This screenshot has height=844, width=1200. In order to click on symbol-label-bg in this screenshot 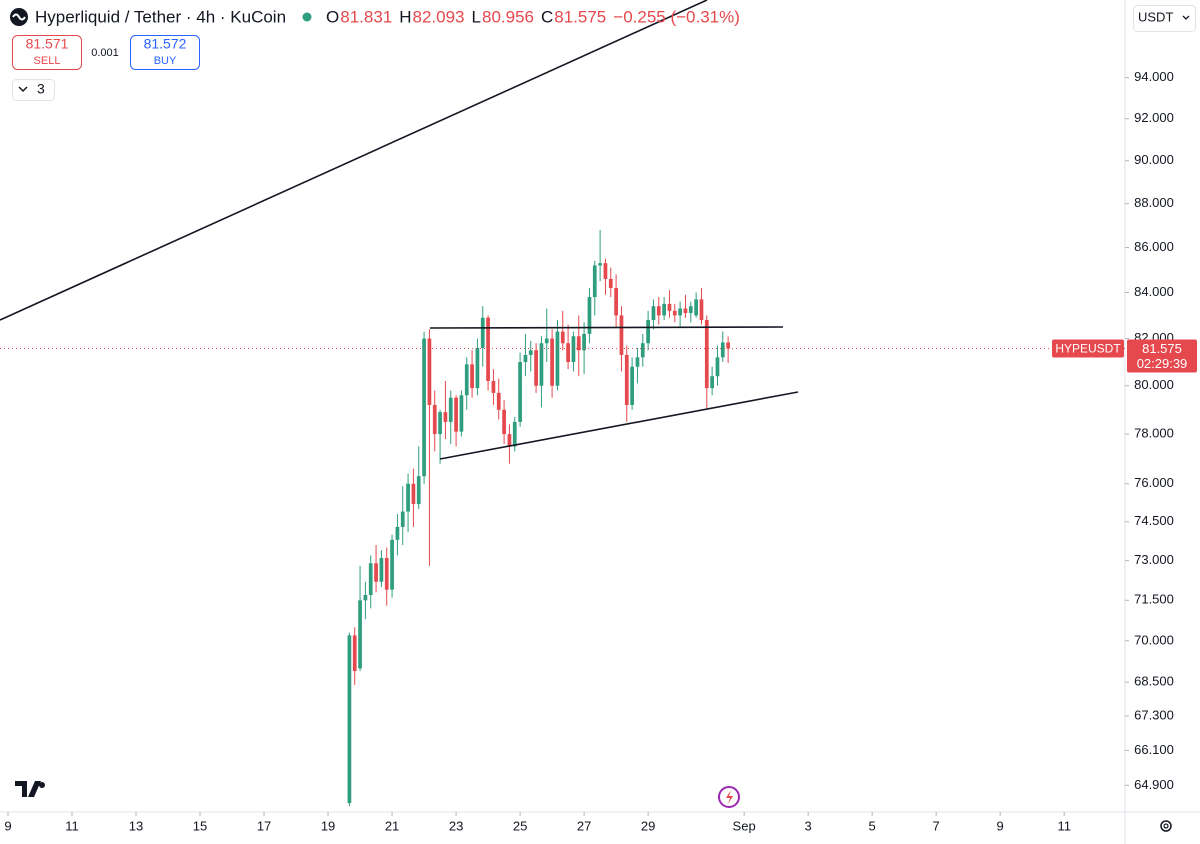, I will do `click(1088, 348)`.